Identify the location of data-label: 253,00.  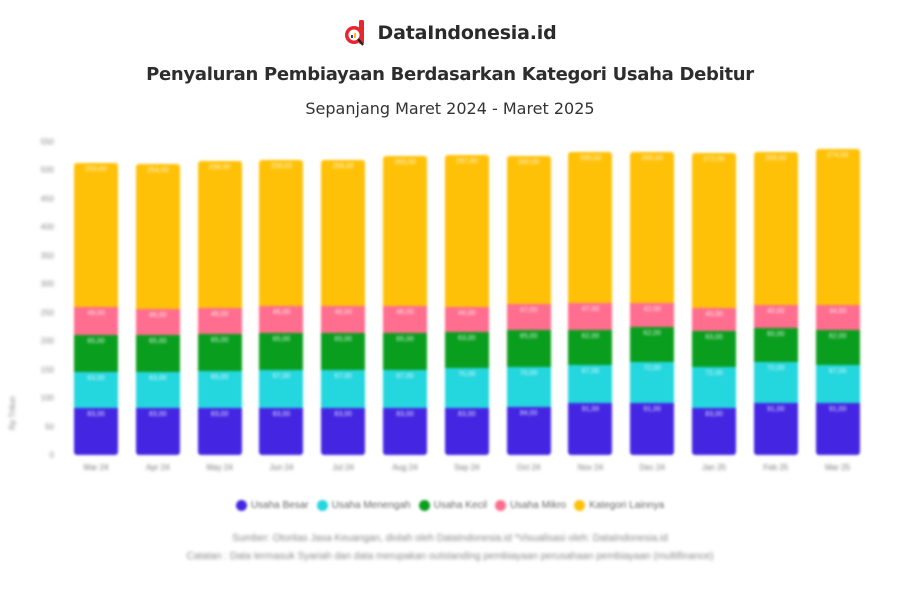
(96, 170).